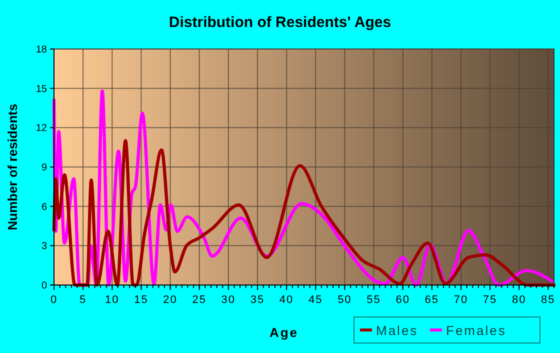  Describe the element at coordinates (44, 246) in the screenshot. I see `y-tick-label: 3` at that location.